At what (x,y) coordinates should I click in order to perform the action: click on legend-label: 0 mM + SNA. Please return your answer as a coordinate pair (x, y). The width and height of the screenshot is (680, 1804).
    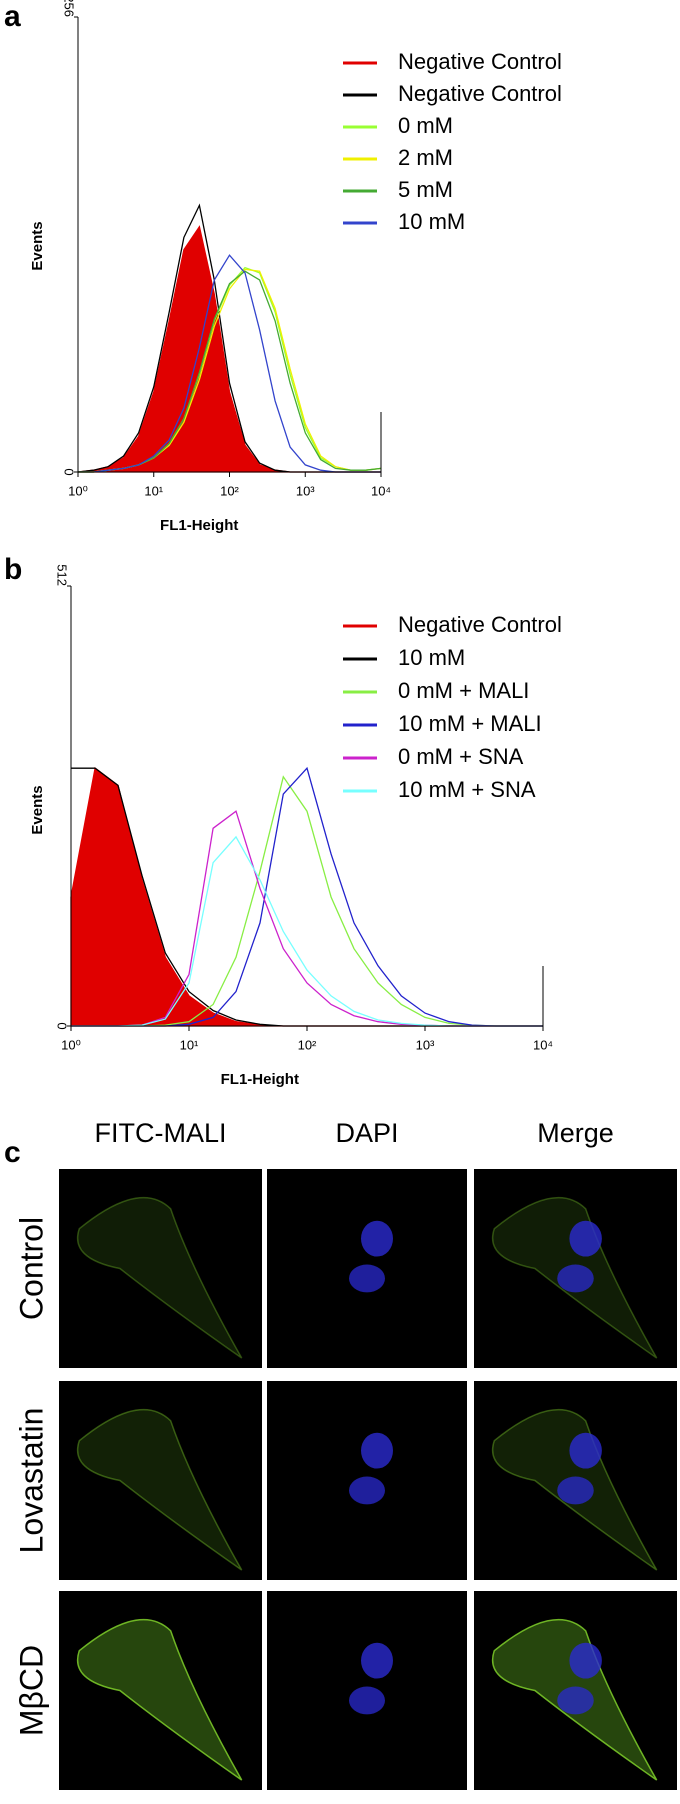
    Looking at the image, I should click on (461, 756).